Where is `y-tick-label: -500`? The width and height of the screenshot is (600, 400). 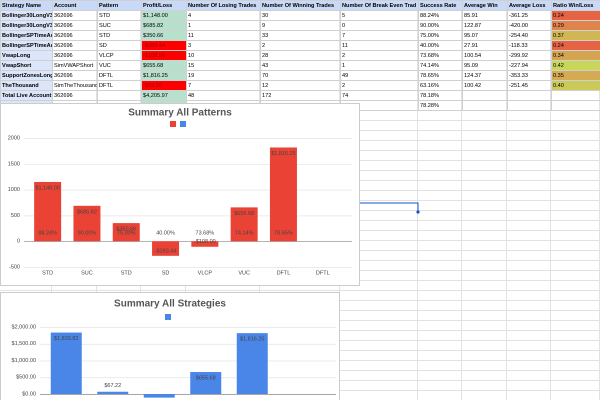 y-tick-label: -500 is located at coordinates (14, 267).